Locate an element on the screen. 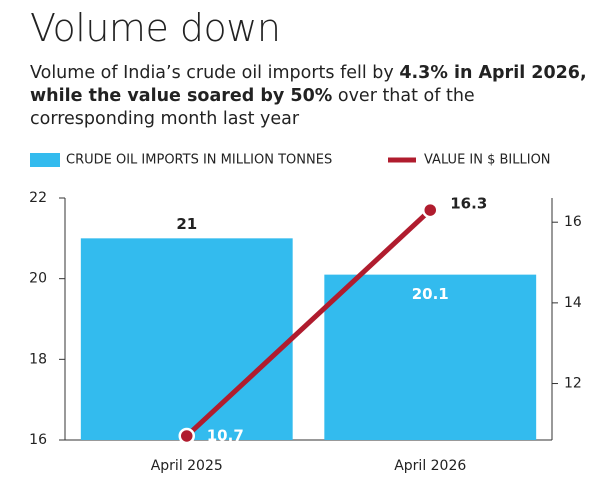  legend-label: CRUDE OIL IMPORTS IN MILLION TONNES is located at coordinates (199, 160).